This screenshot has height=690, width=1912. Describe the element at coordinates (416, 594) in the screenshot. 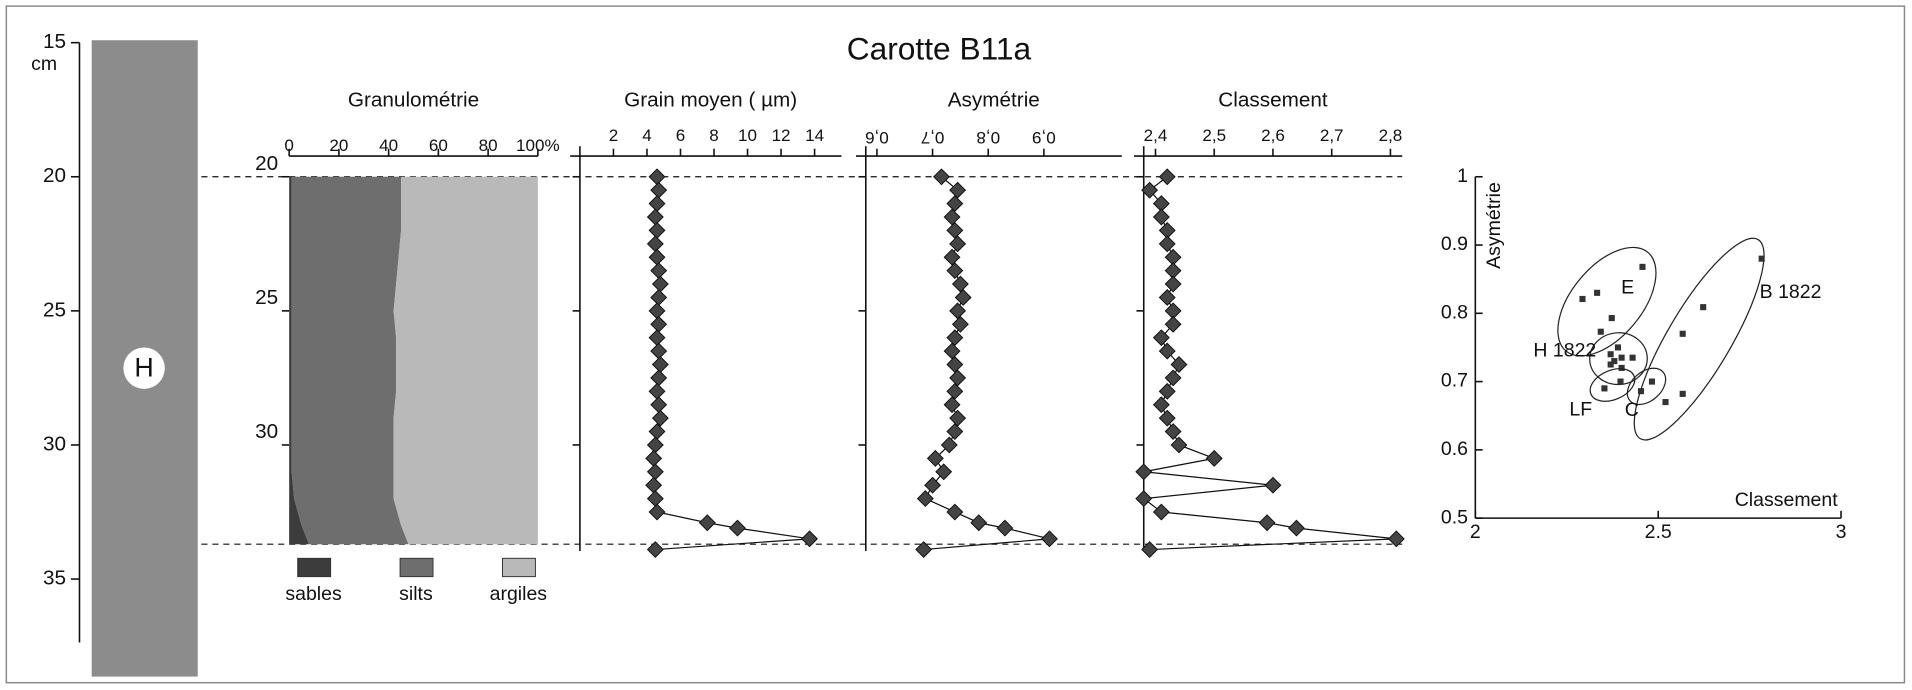

I see `legend-label: silts` at that location.